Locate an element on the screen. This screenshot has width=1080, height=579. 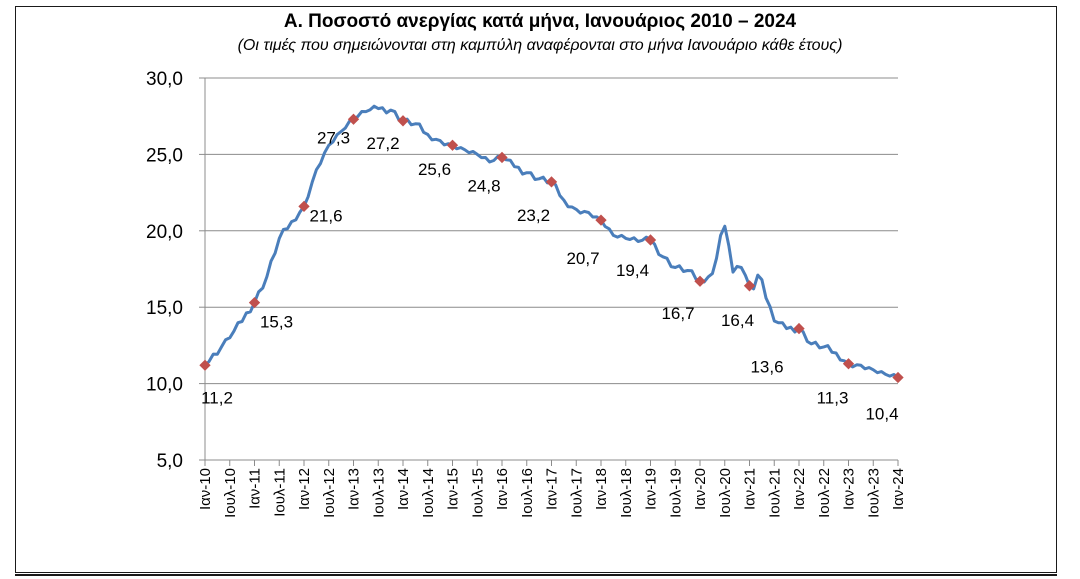
data-label: 23,2 is located at coordinates (533, 215).